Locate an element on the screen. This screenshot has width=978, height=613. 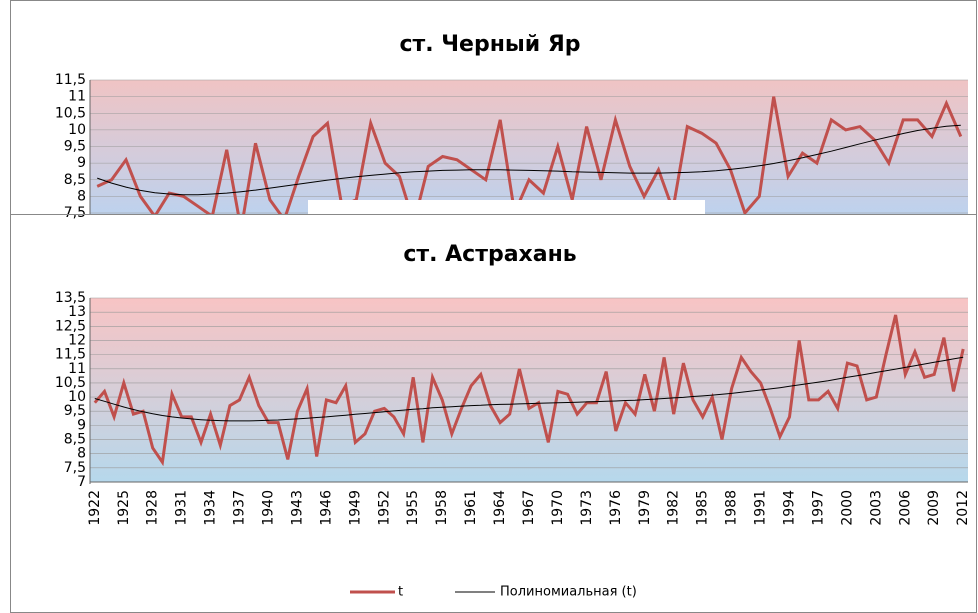
x-tick-label: 1949 is located at coordinates (355, 508).